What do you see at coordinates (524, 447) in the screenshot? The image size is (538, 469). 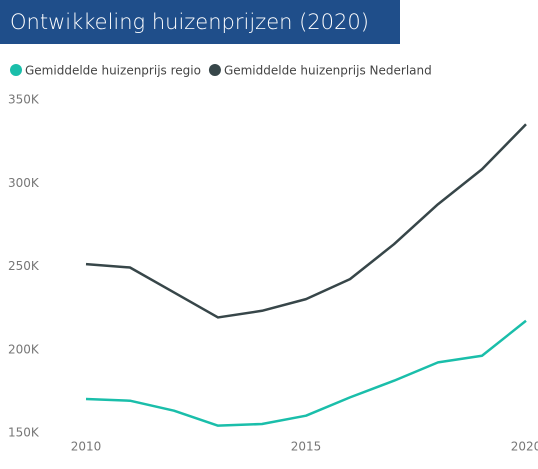 I see `x-tick-label: 2020` at bounding box center [524, 447].